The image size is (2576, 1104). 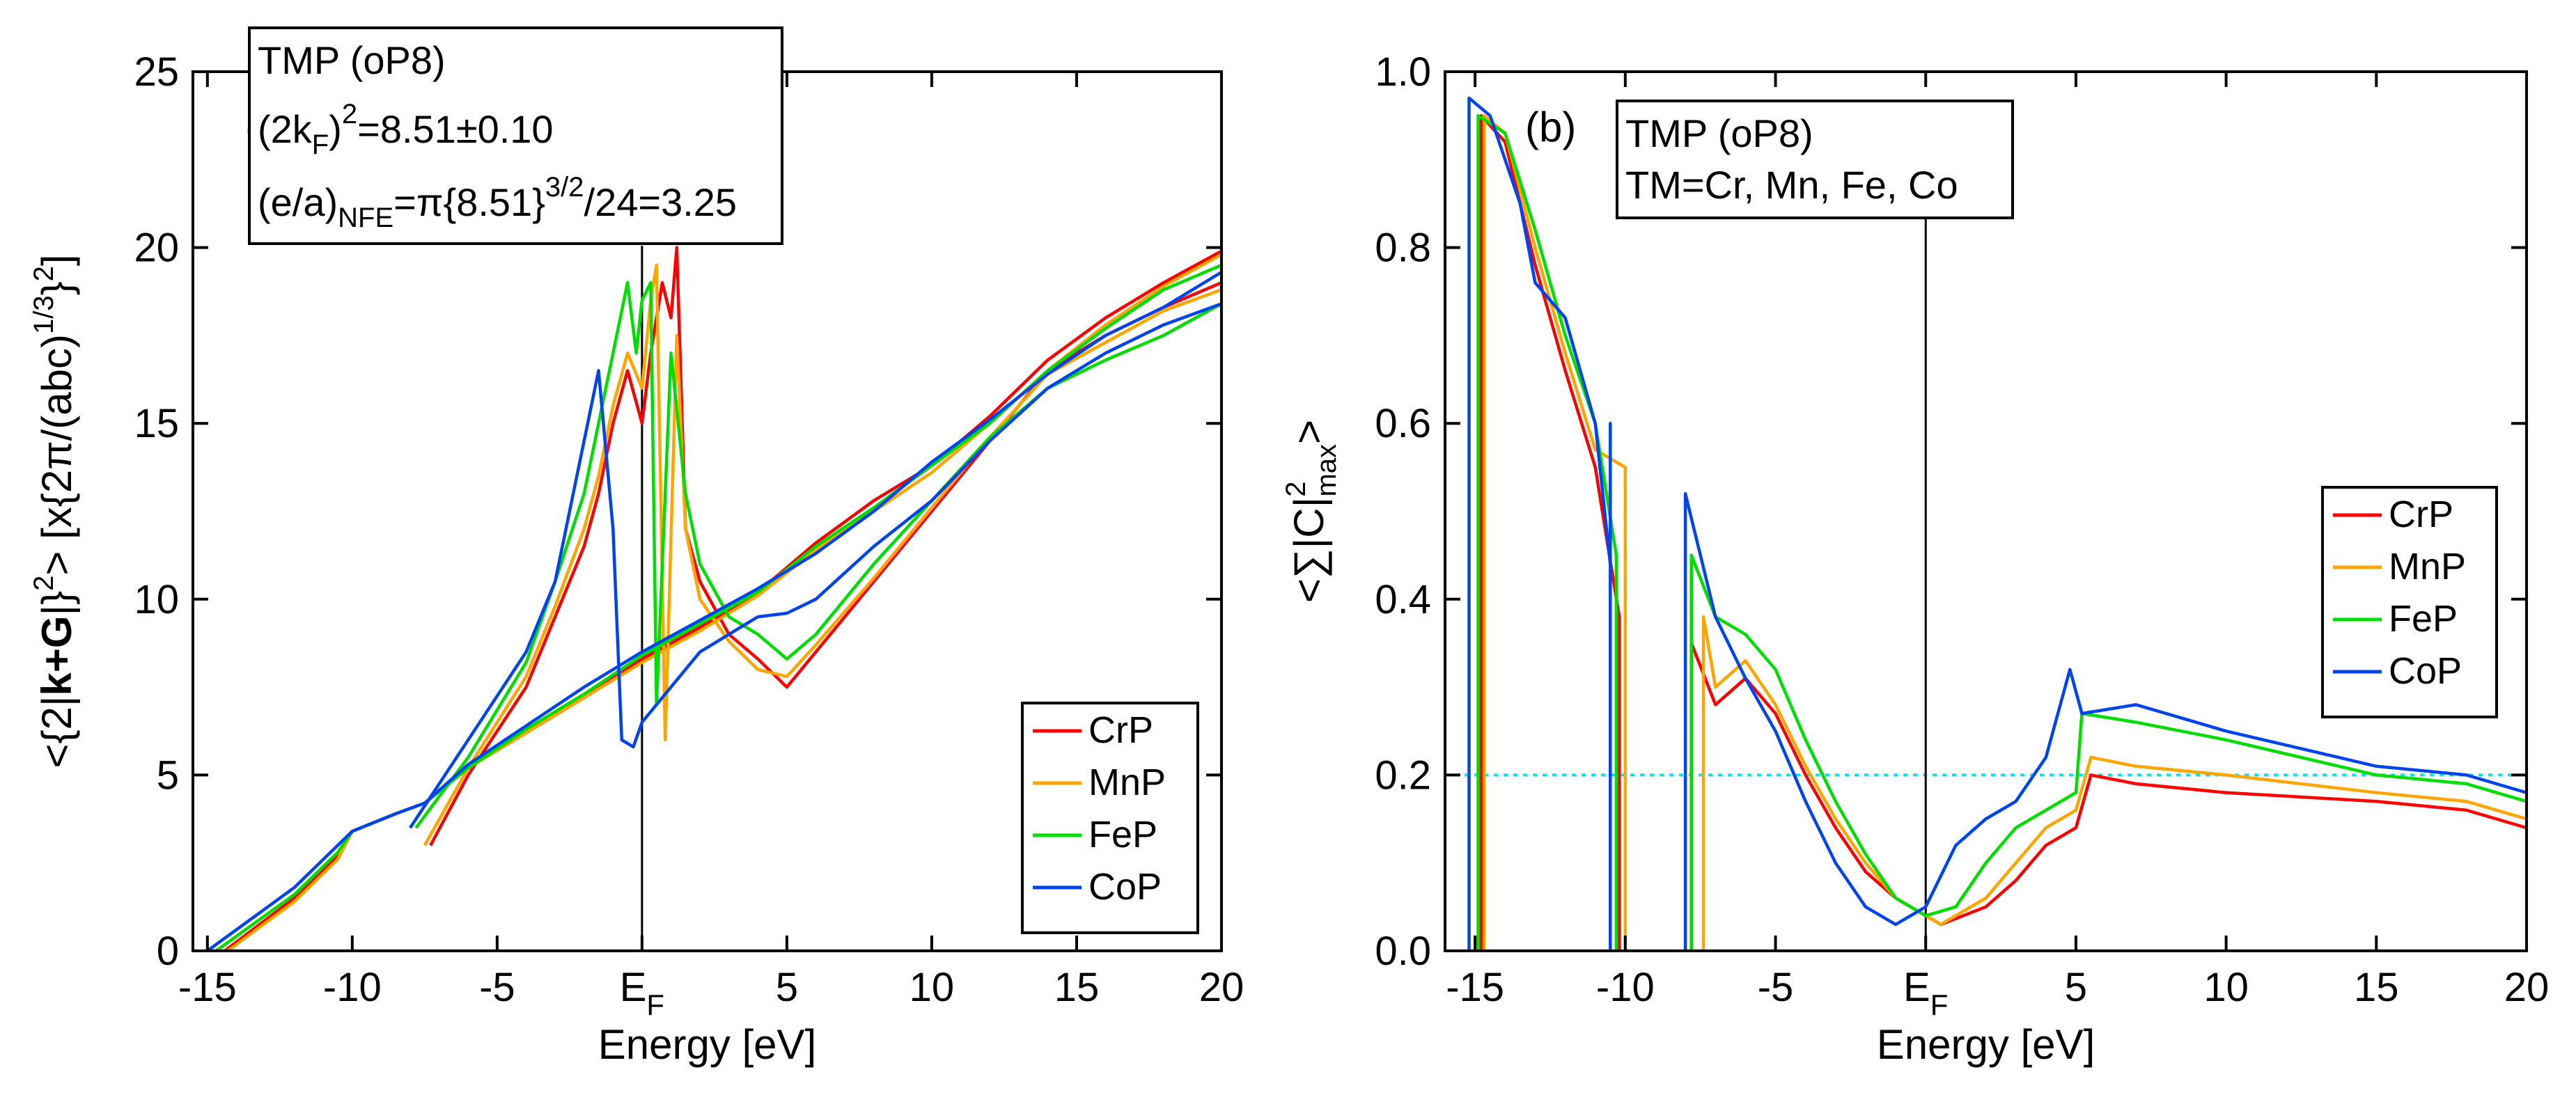 What do you see at coordinates (1791, 185) in the screenshot?
I see `annotation-line-2: TM=Cr, Mn, Fe, Co` at bounding box center [1791, 185].